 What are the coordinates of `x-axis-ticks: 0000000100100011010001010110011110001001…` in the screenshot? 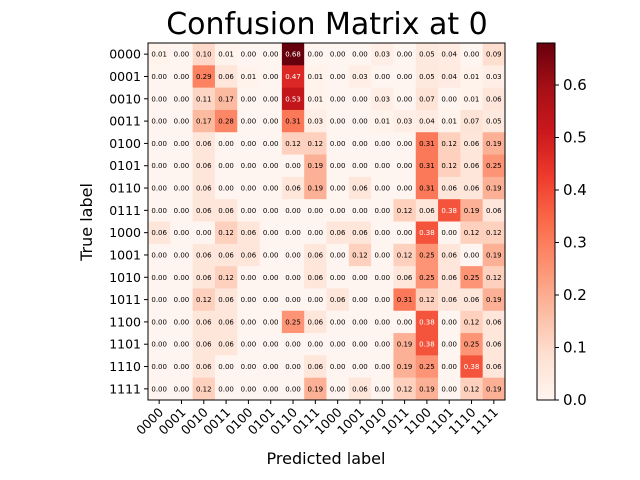 It's located at (317, 419).